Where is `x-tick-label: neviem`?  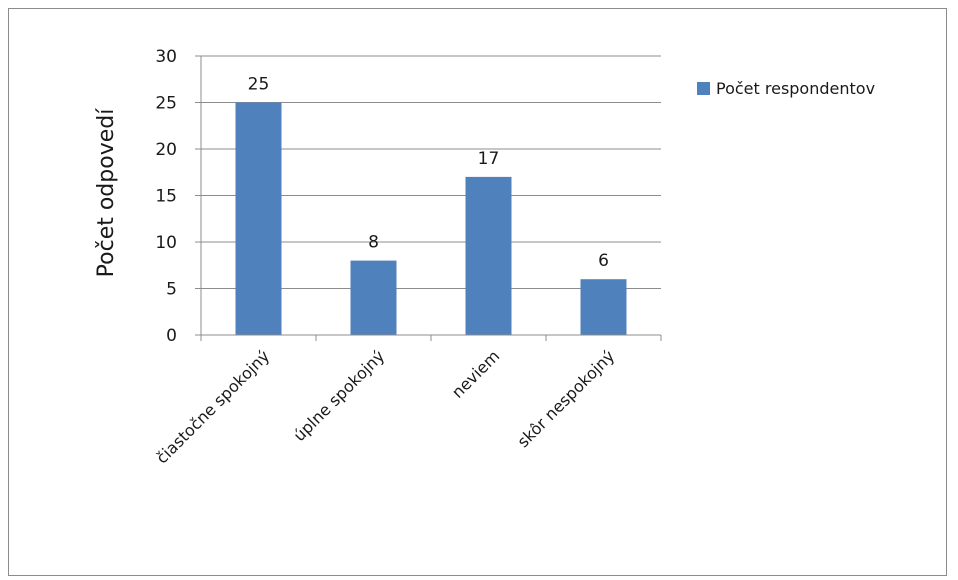
x-tick-label: neviem is located at coordinates (475, 373).